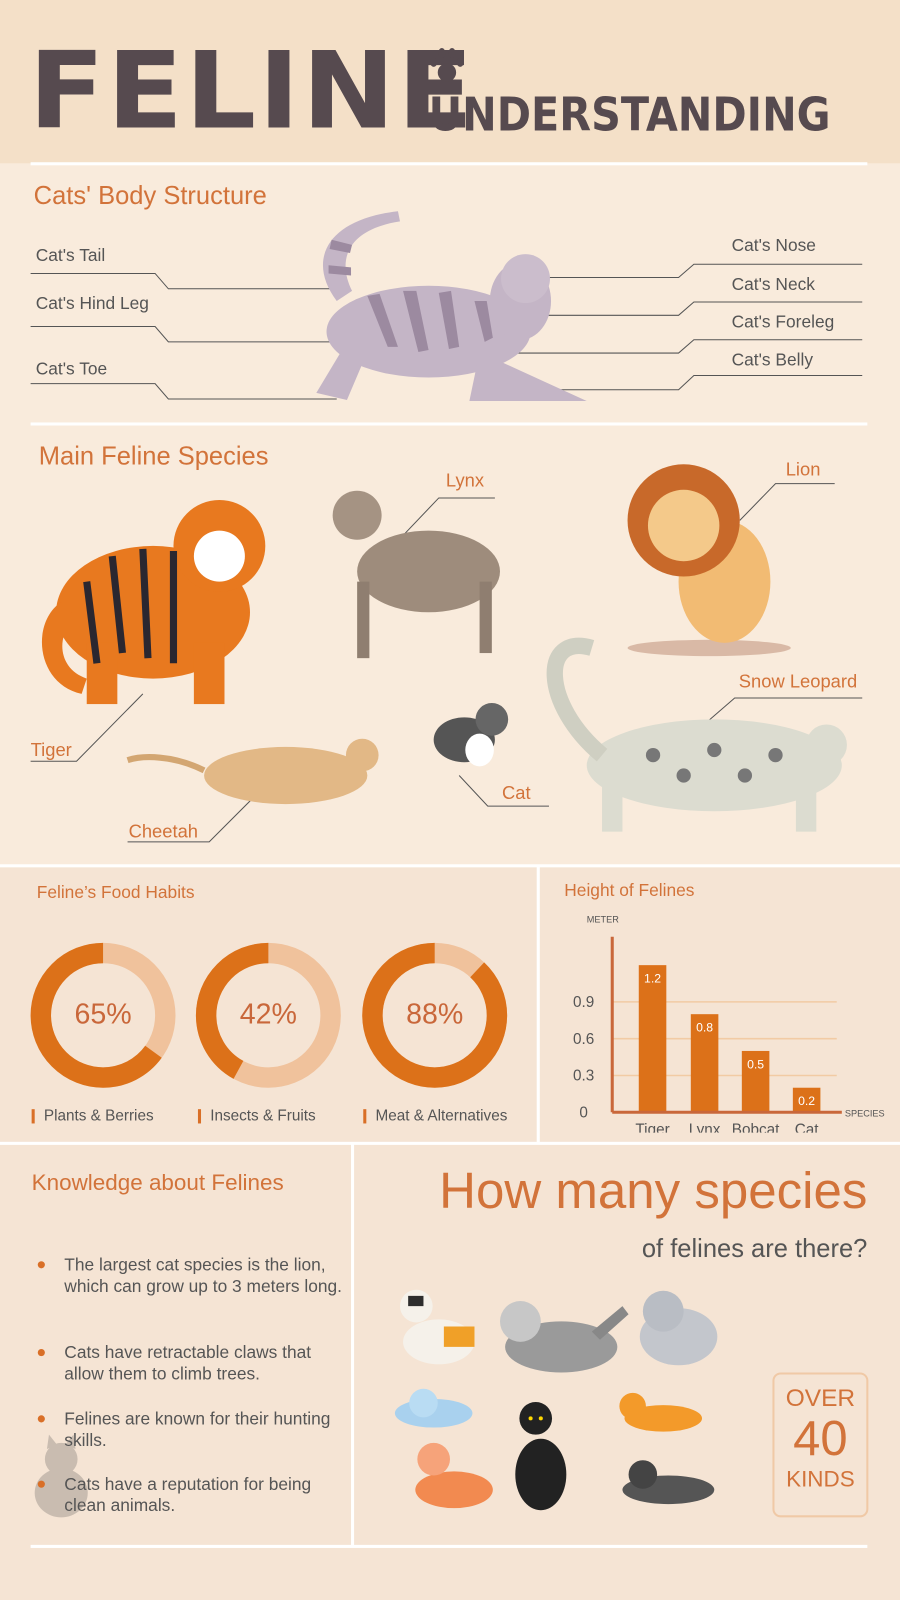 The height and width of the screenshot is (1600, 900). I want to click on cat-silhouette-icon, so click(61, 1476).